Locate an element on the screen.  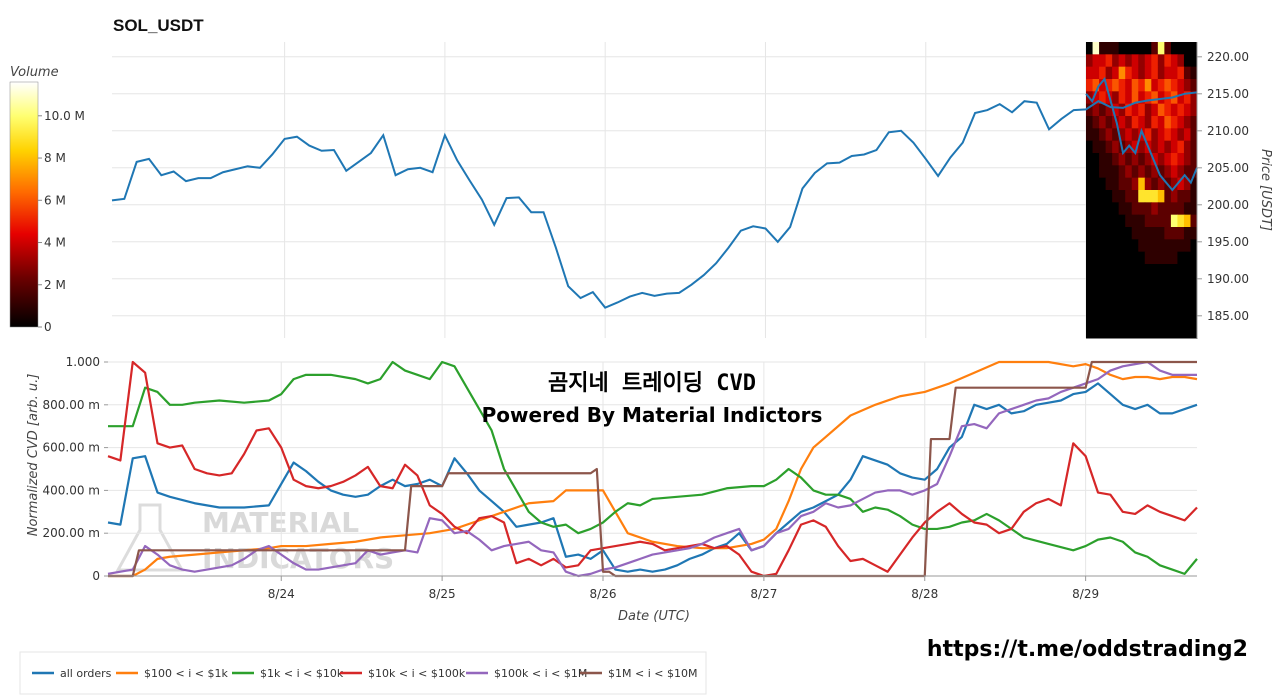
legend-label: all orders is located at coordinates (86, 673).